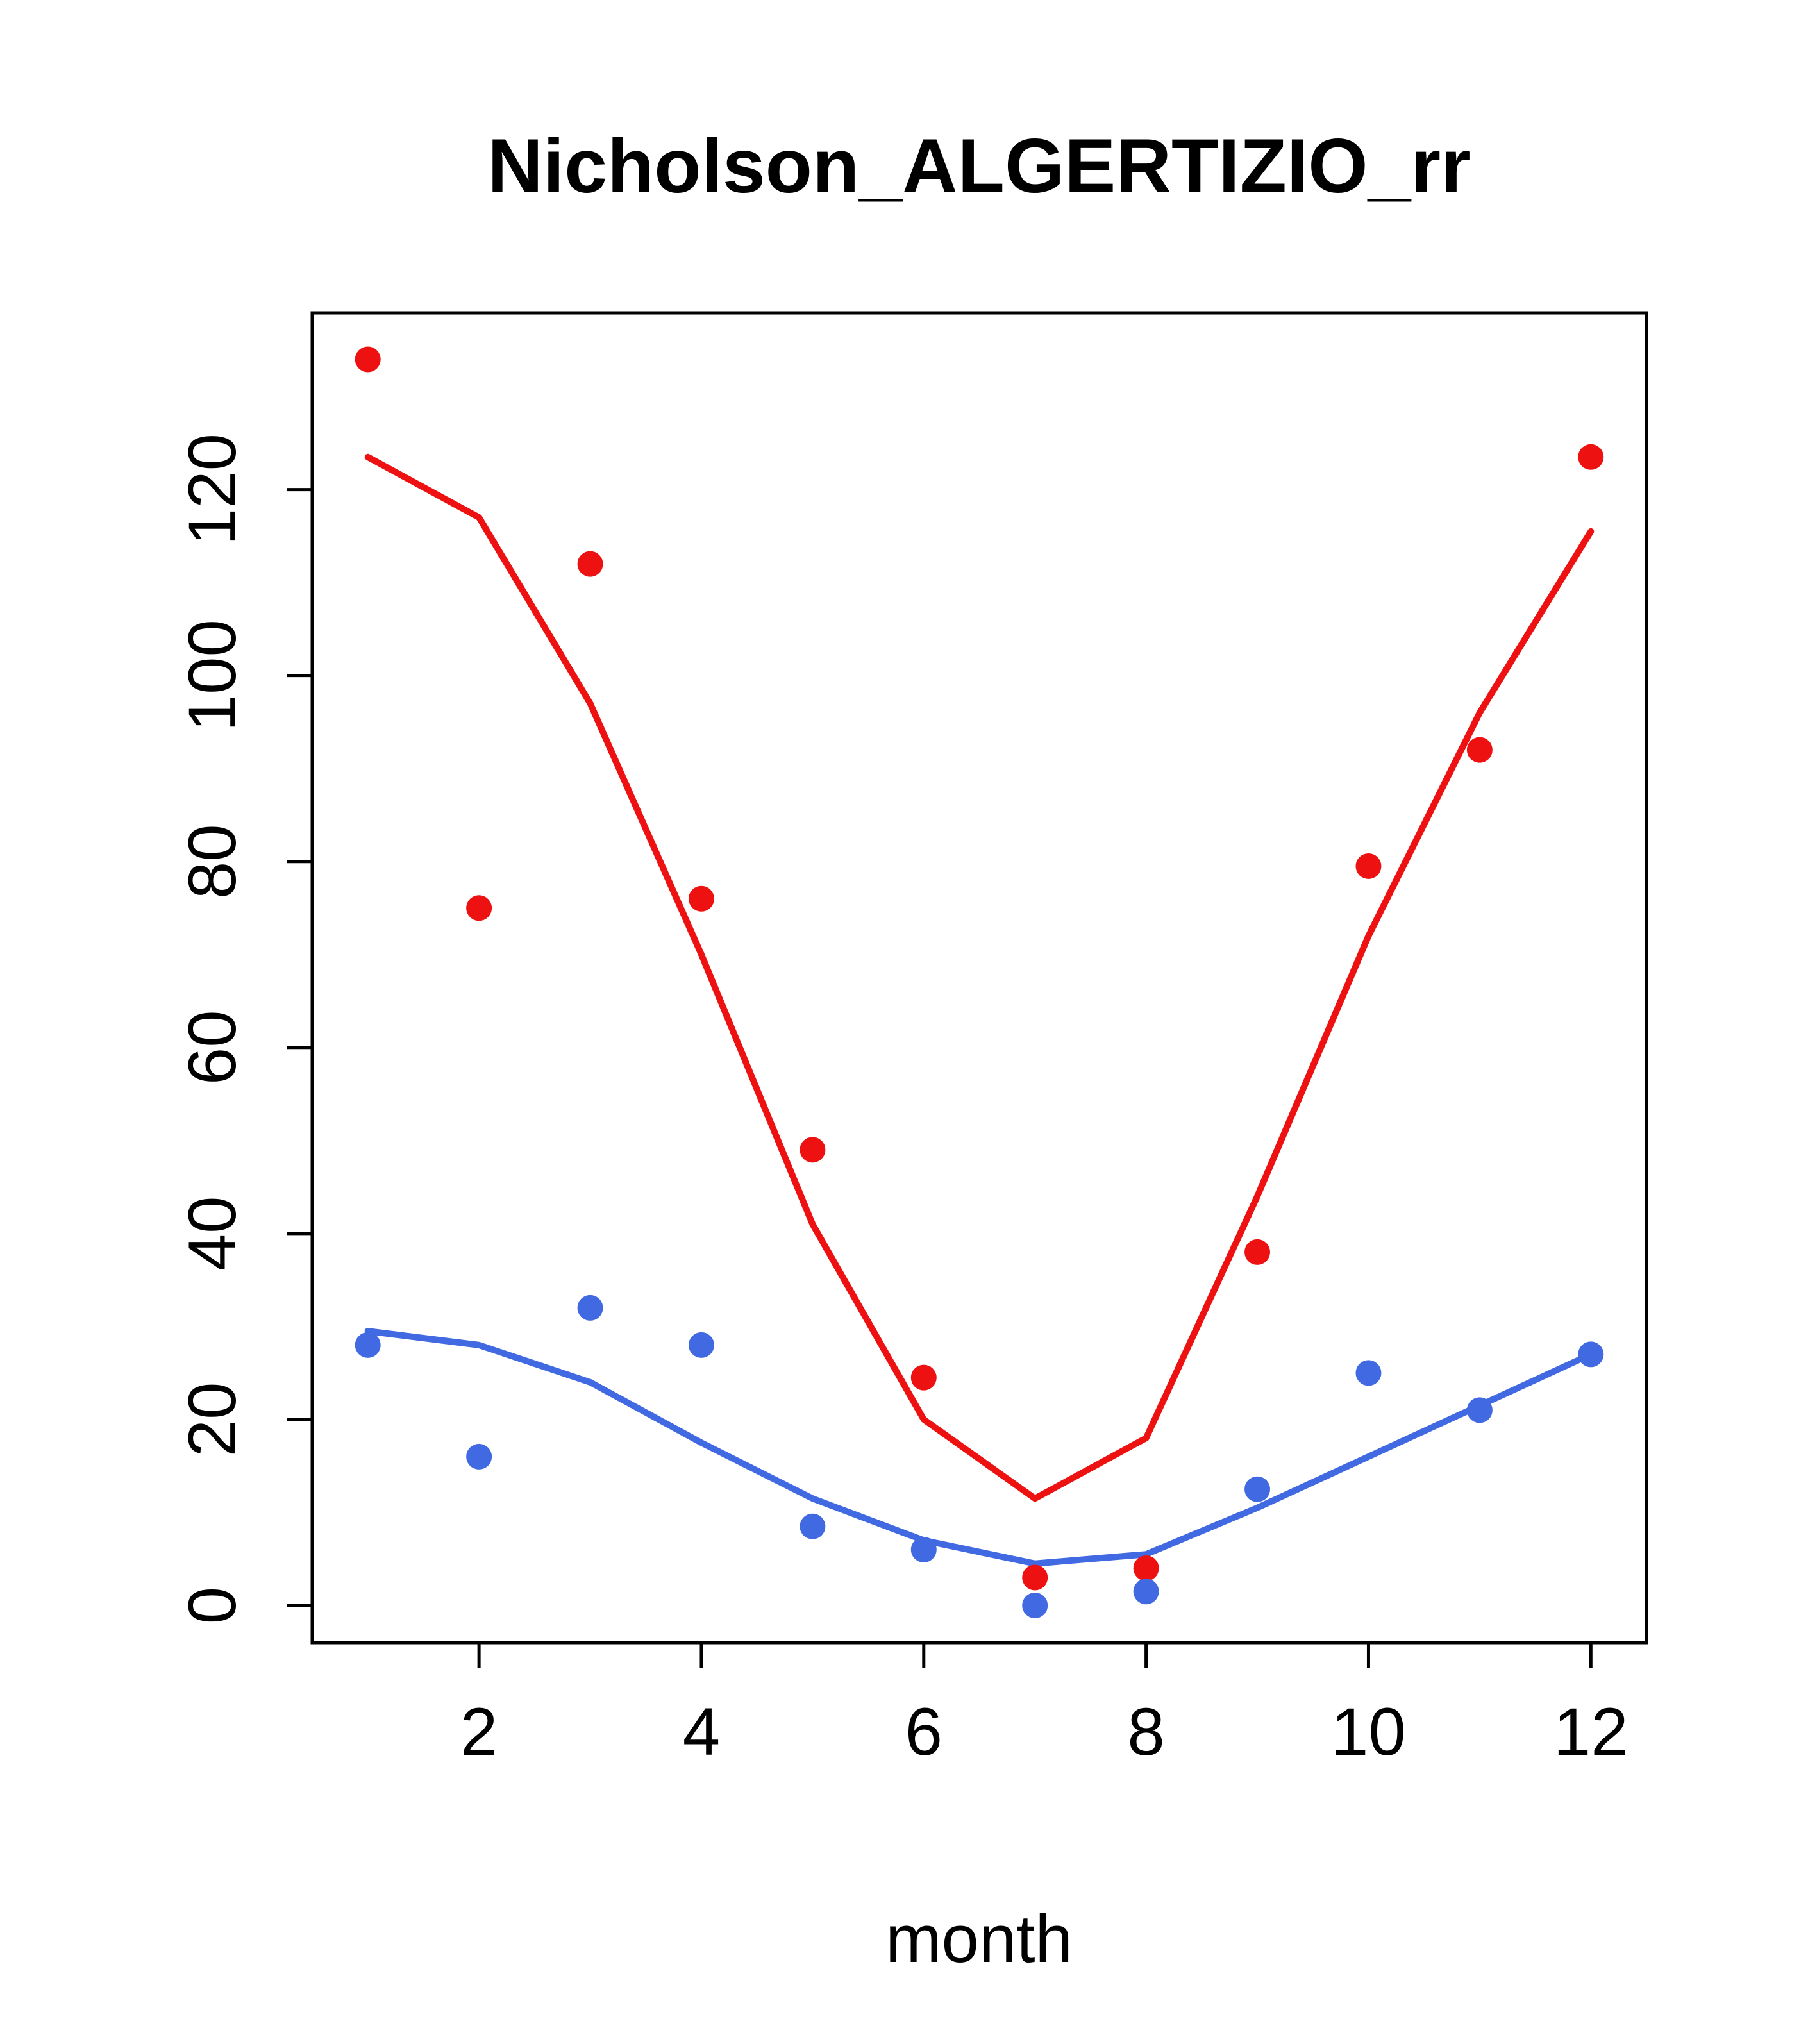 This screenshot has width=1817, height=2044. What do you see at coordinates (1591, 1732) in the screenshot?
I see `x-tick-label: 12` at bounding box center [1591, 1732].